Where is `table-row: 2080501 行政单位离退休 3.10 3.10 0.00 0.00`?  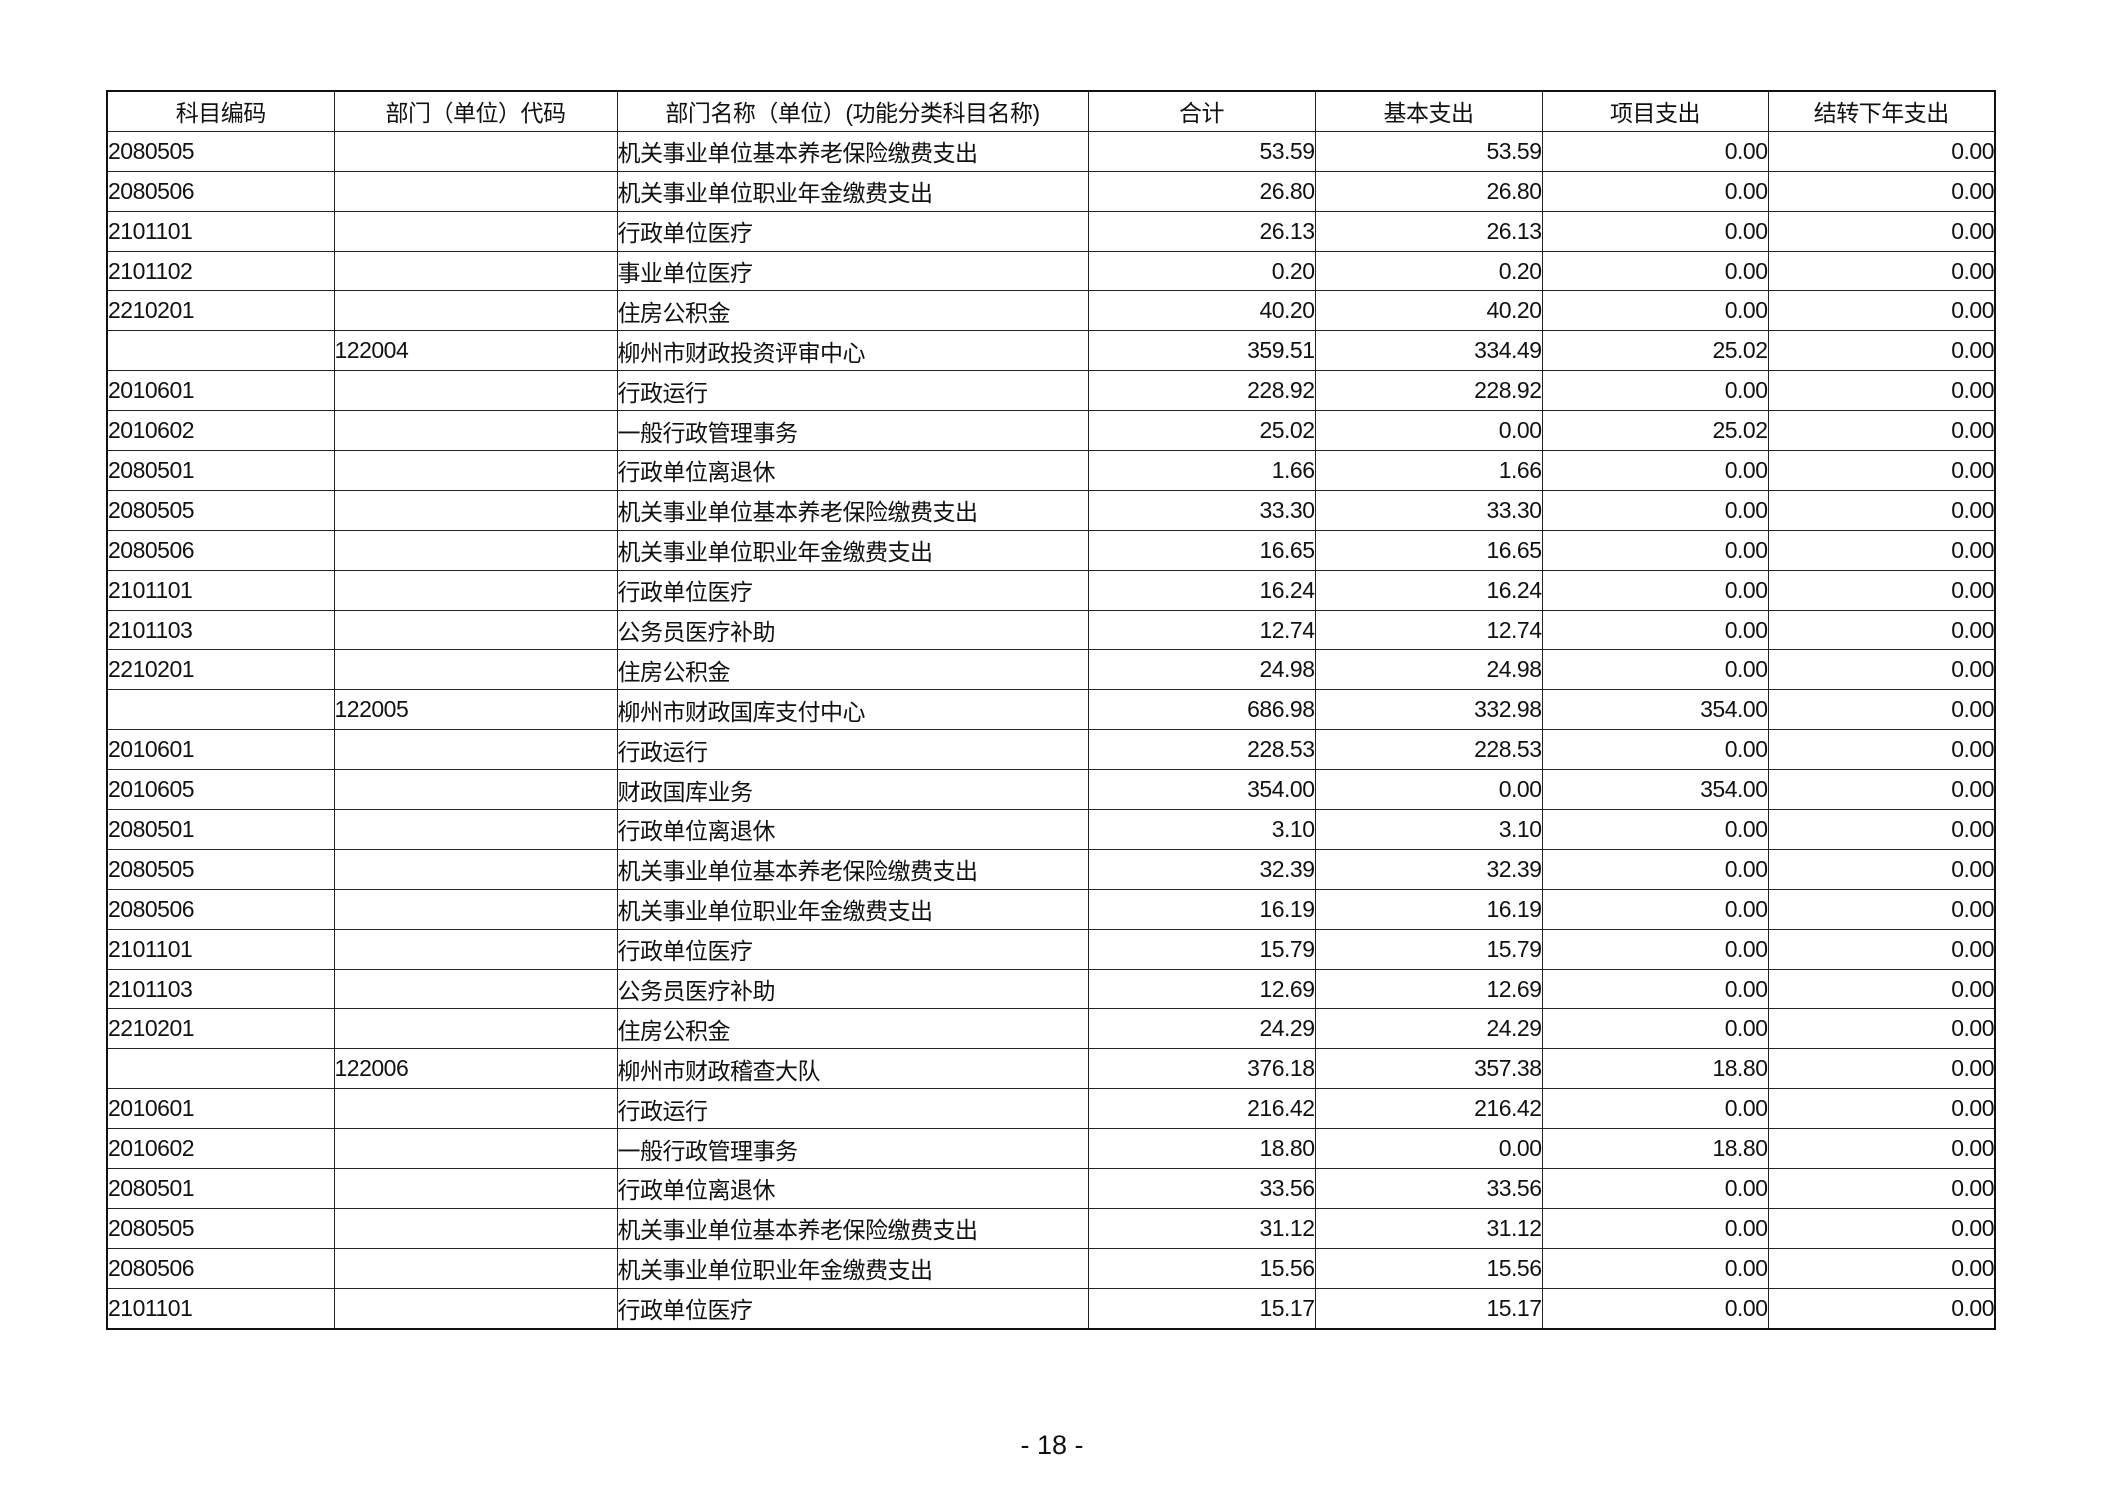
table-row: 2080501 行政单位离退休 3.10 3.10 0.00 0.00 is located at coordinates (1051, 829).